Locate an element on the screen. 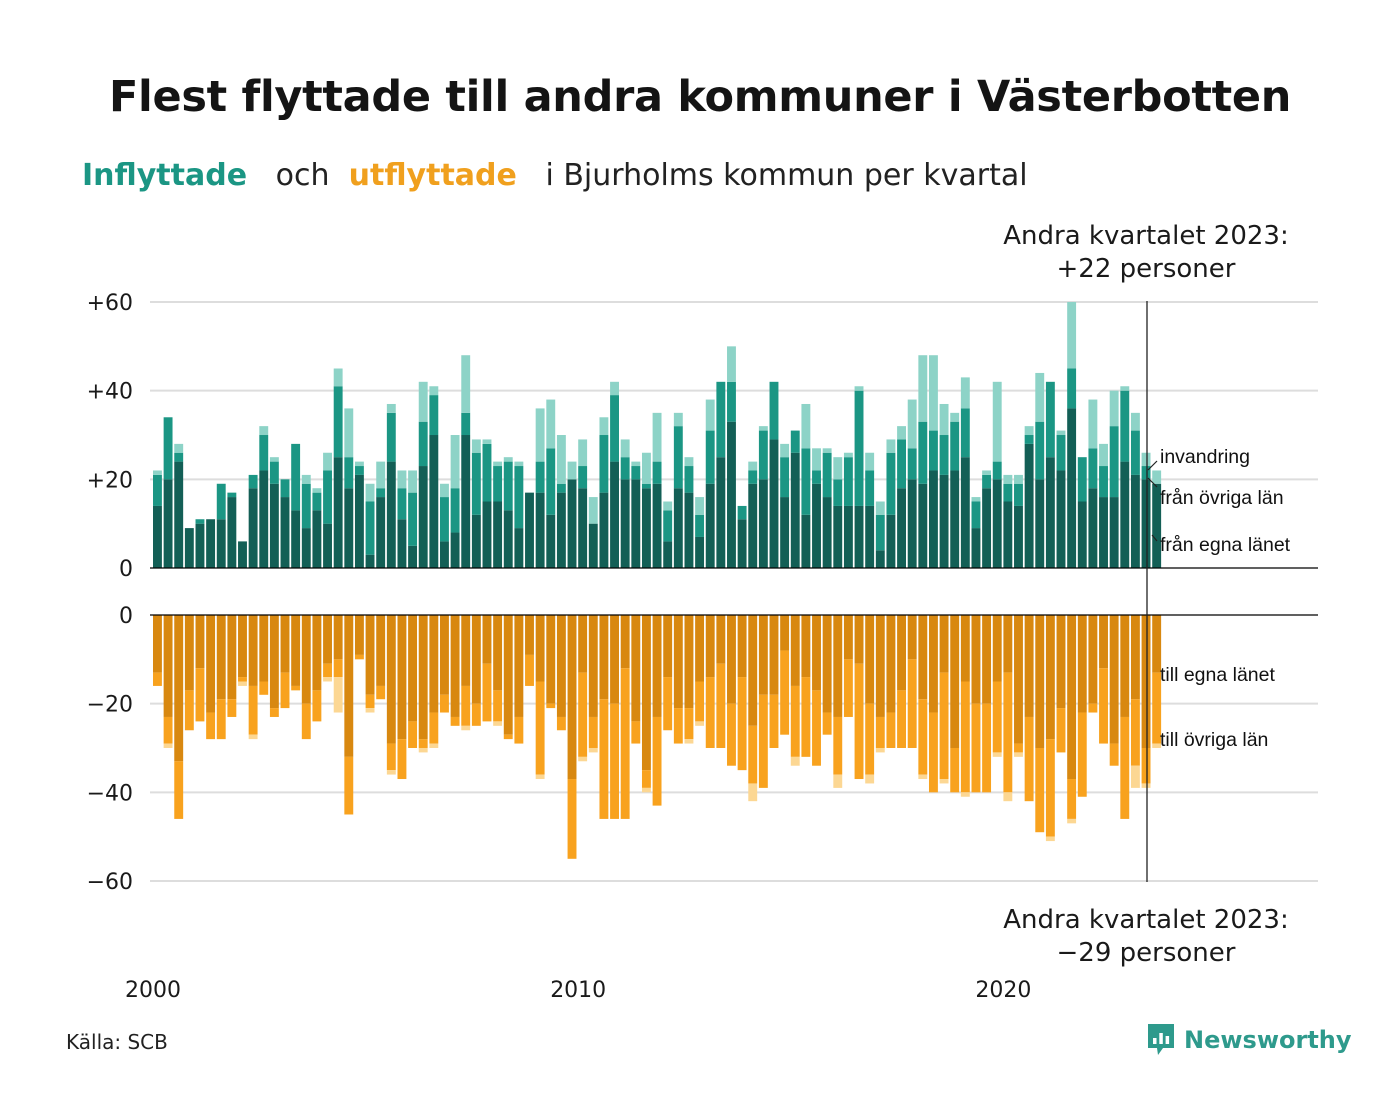  x-tick-label: 2020 is located at coordinates (1003, 990).